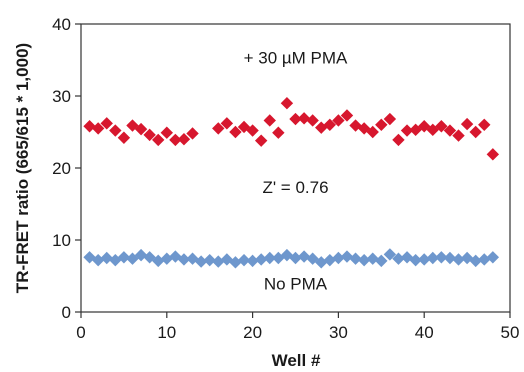 The height and width of the screenshot is (372, 524). What do you see at coordinates (296, 58) in the screenshot?
I see `annotation-label: + 30 µM PMA` at bounding box center [296, 58].